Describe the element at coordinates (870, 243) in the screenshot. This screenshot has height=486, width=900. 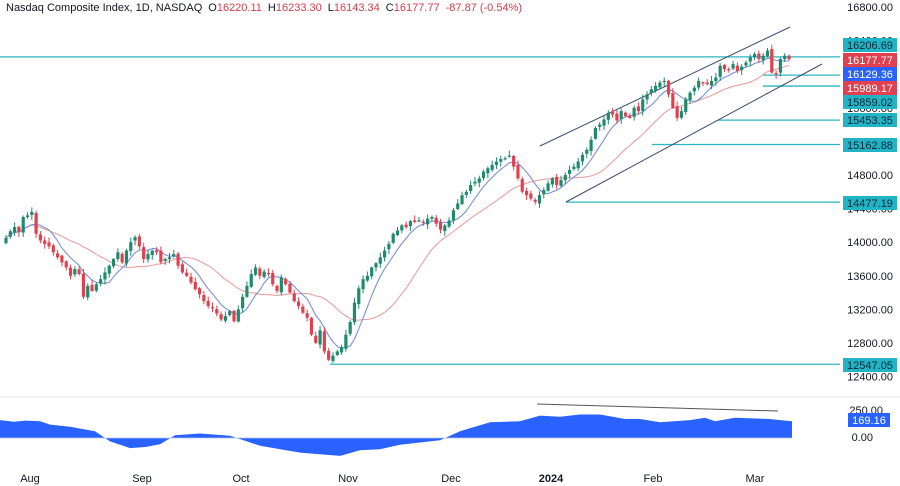
I see `price-axis-tick: 14000.00` at that location.